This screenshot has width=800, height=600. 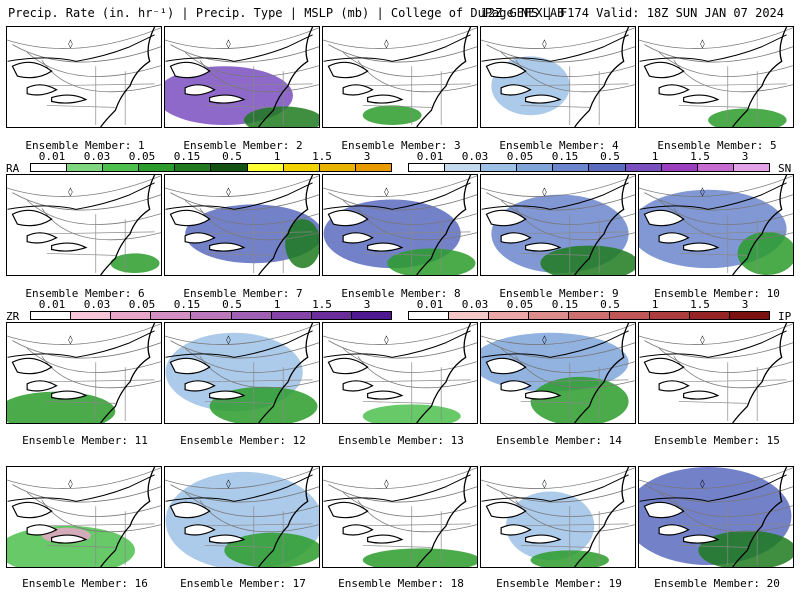 What do you see at coordinates (588, 304) in the screenshot?
I see `legend-values-ice-pellets: 0.01 0.03 0.05 0.15 0.5 1 1.5 3` at bounding box center [588, 304].